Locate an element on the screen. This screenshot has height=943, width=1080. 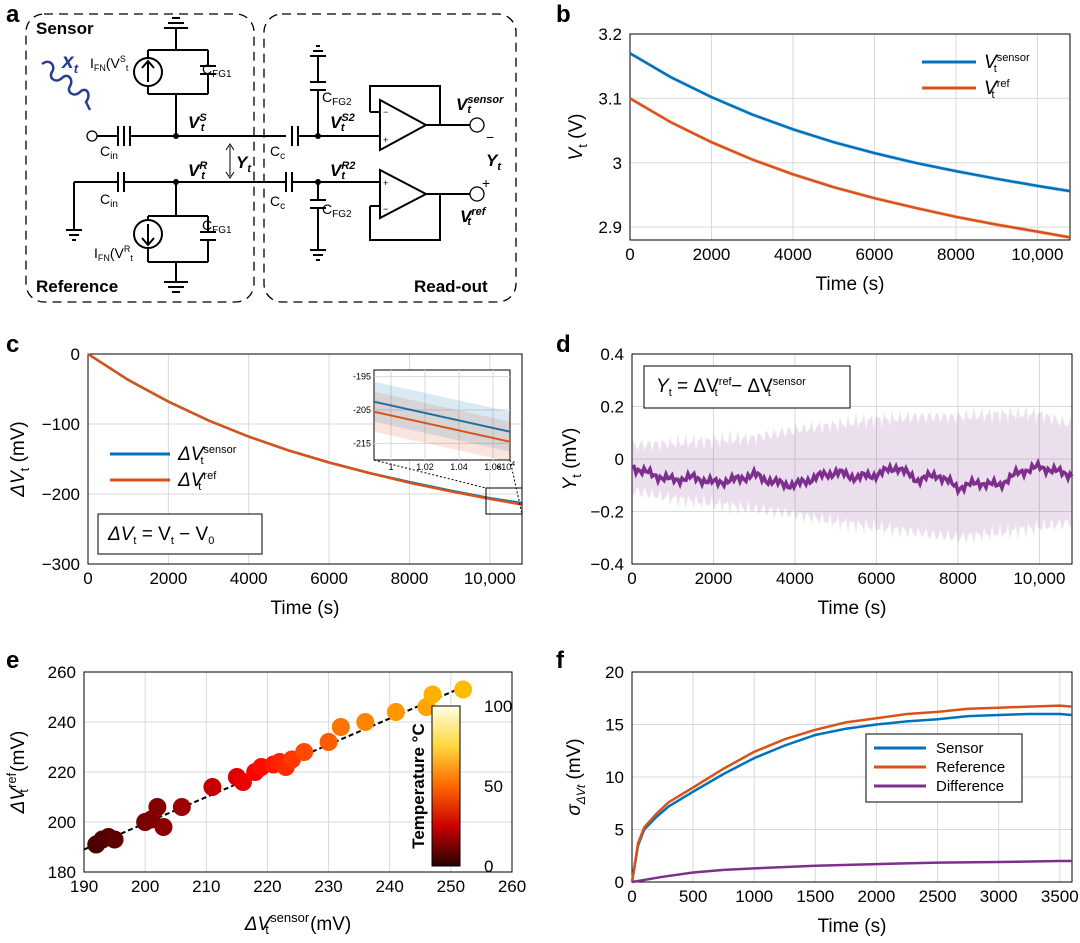
y-tick-label: 200 is located at coordinates (62, 822).